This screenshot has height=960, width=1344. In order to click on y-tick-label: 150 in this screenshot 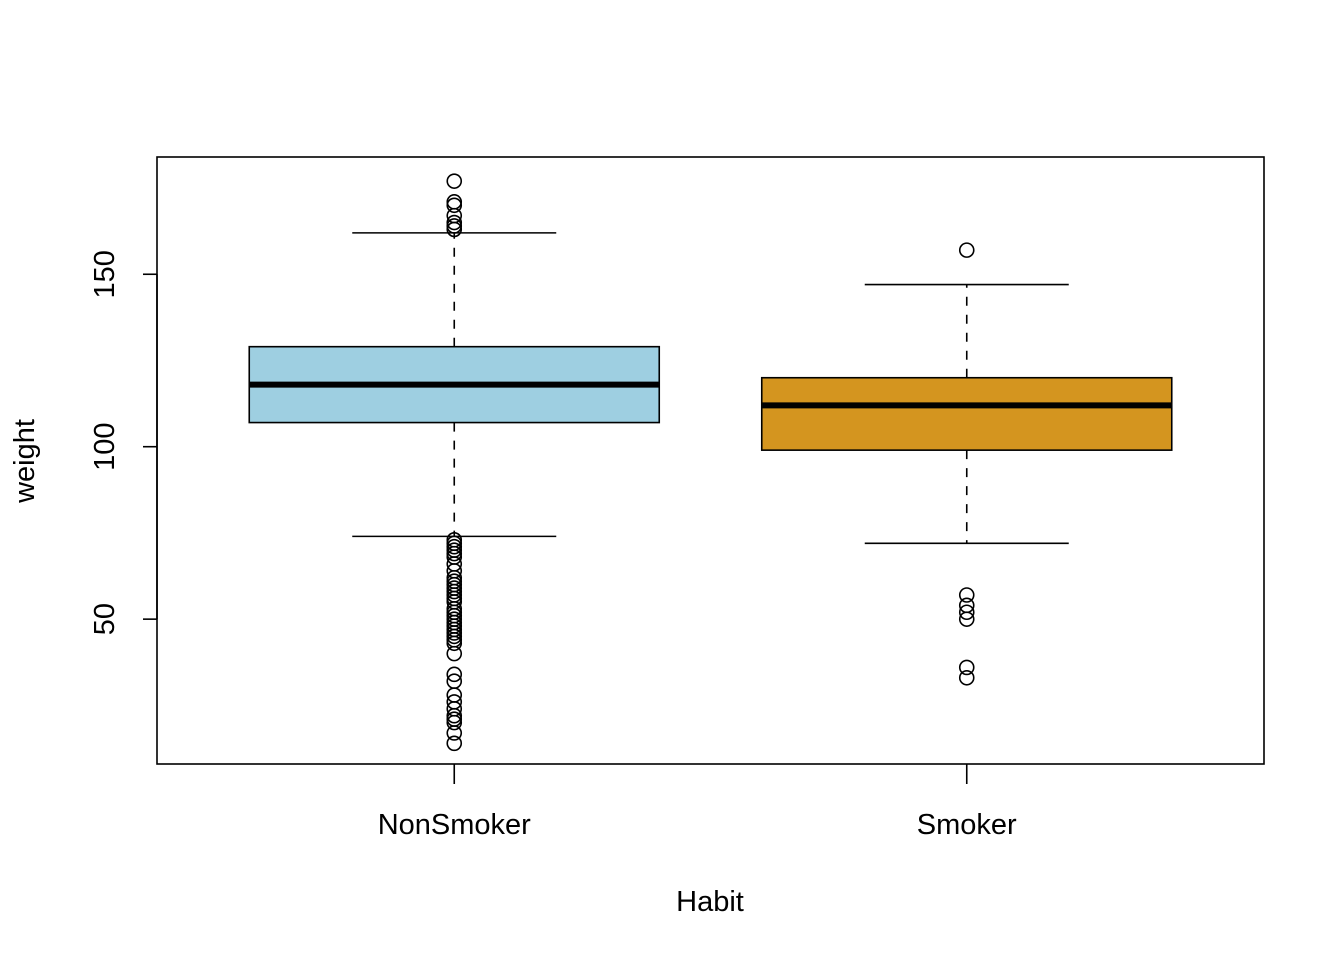, I will do `click(105, 274)`.